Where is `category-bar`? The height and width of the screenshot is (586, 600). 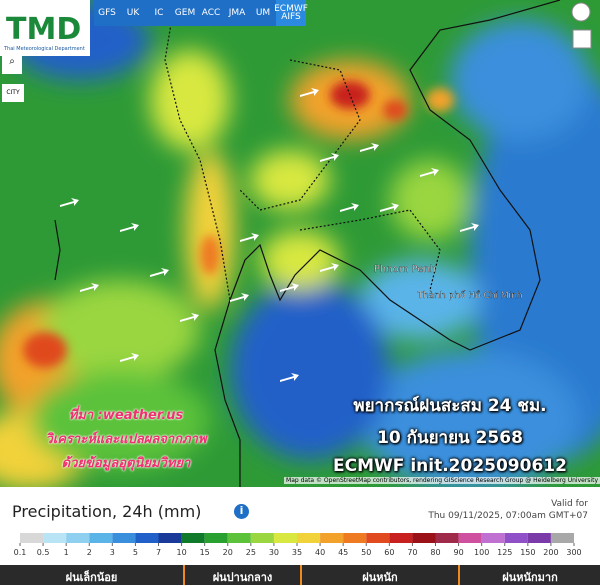
category-bar is located at coordinates (300, 575).